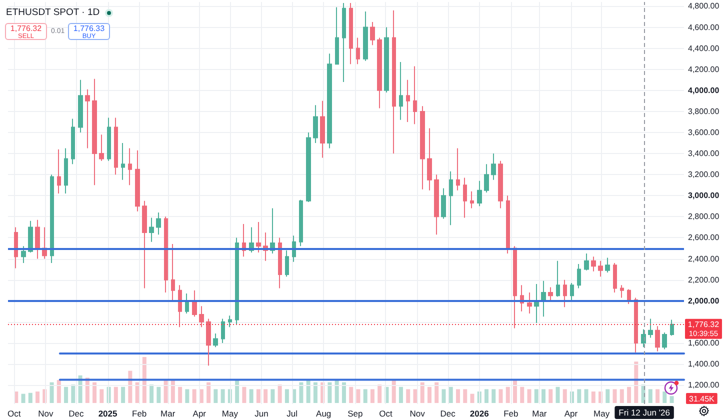 Image resolution: width=723 pixels, height=420 pixels. Describe the element at coordinates (108, 413) in the screenshot. I see `x-tick-label: 2025` at that location.